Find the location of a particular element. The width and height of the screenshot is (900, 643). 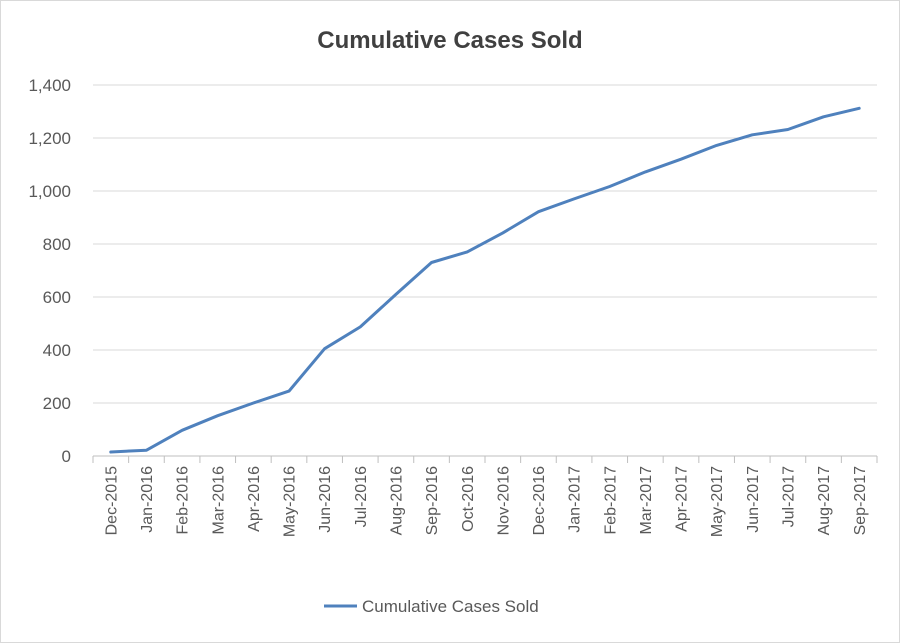

y-axis-ticks: 0 200 400 600 800 1,000 1,200 1,400 is located at coordinates (49, 271).